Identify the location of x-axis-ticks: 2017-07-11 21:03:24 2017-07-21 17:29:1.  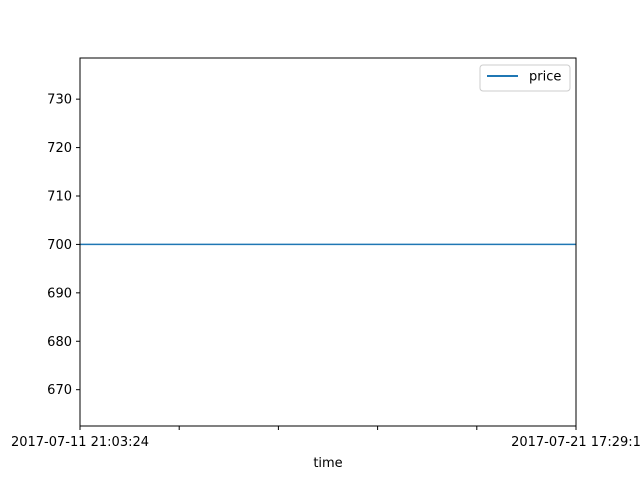
(325, 438).